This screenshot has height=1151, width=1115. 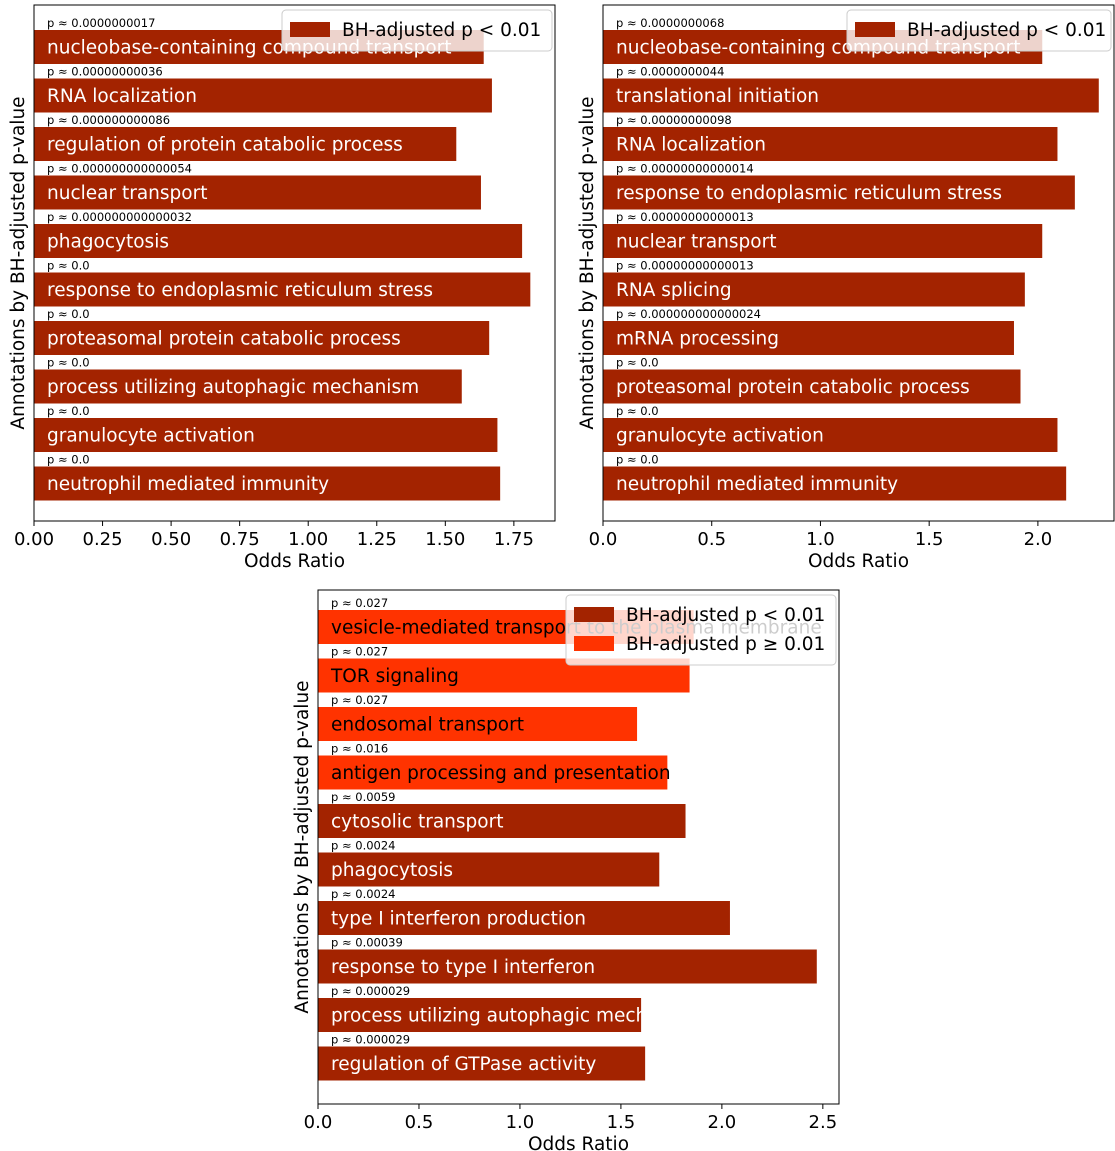 I want to click on x-tick-label: 1.00, so click(x=308, y=539).